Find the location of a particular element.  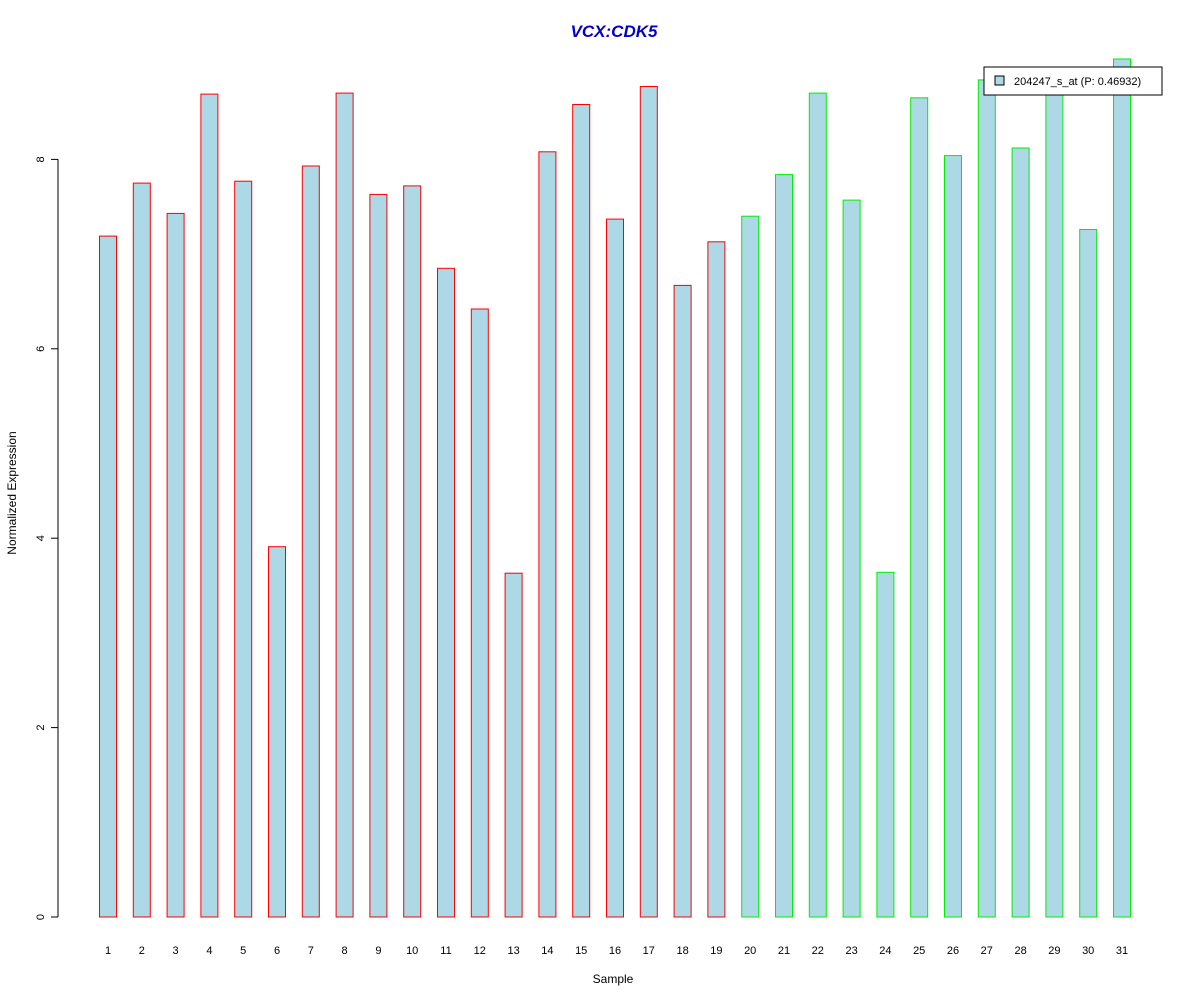

x-tick-label: 1 is located at coordinates (108, 951).